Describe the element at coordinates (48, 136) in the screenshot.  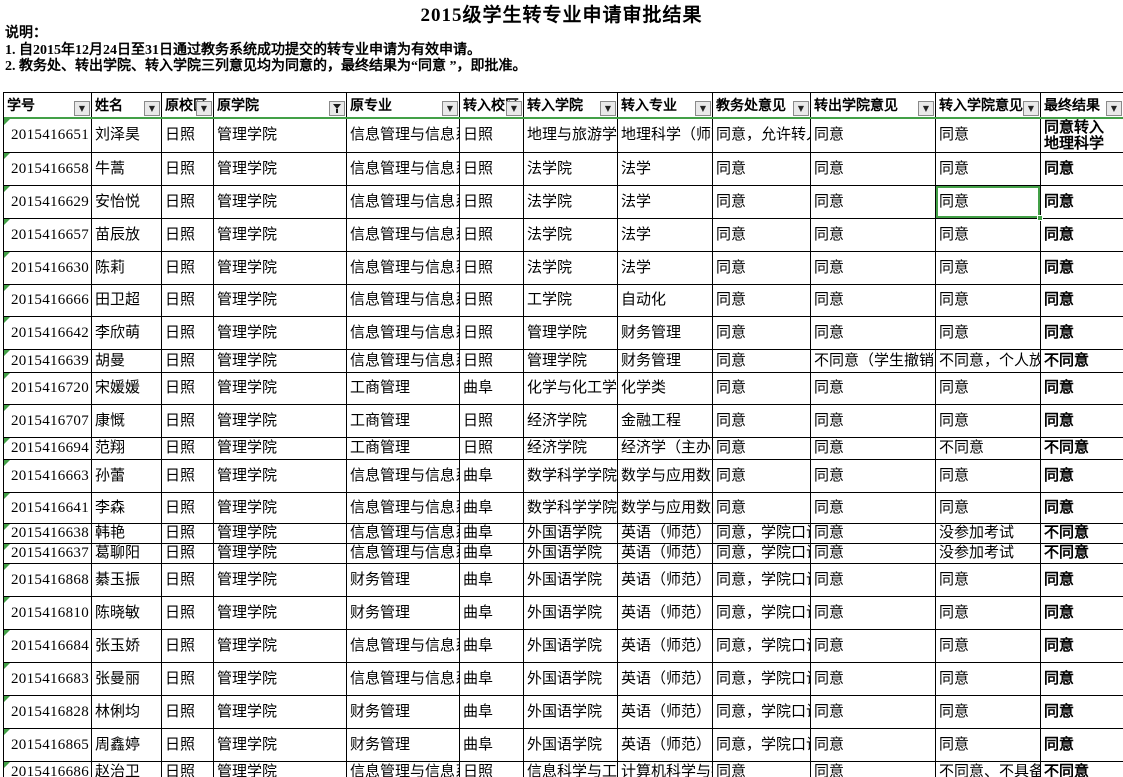
I see `cell: 2015416651` at that location.